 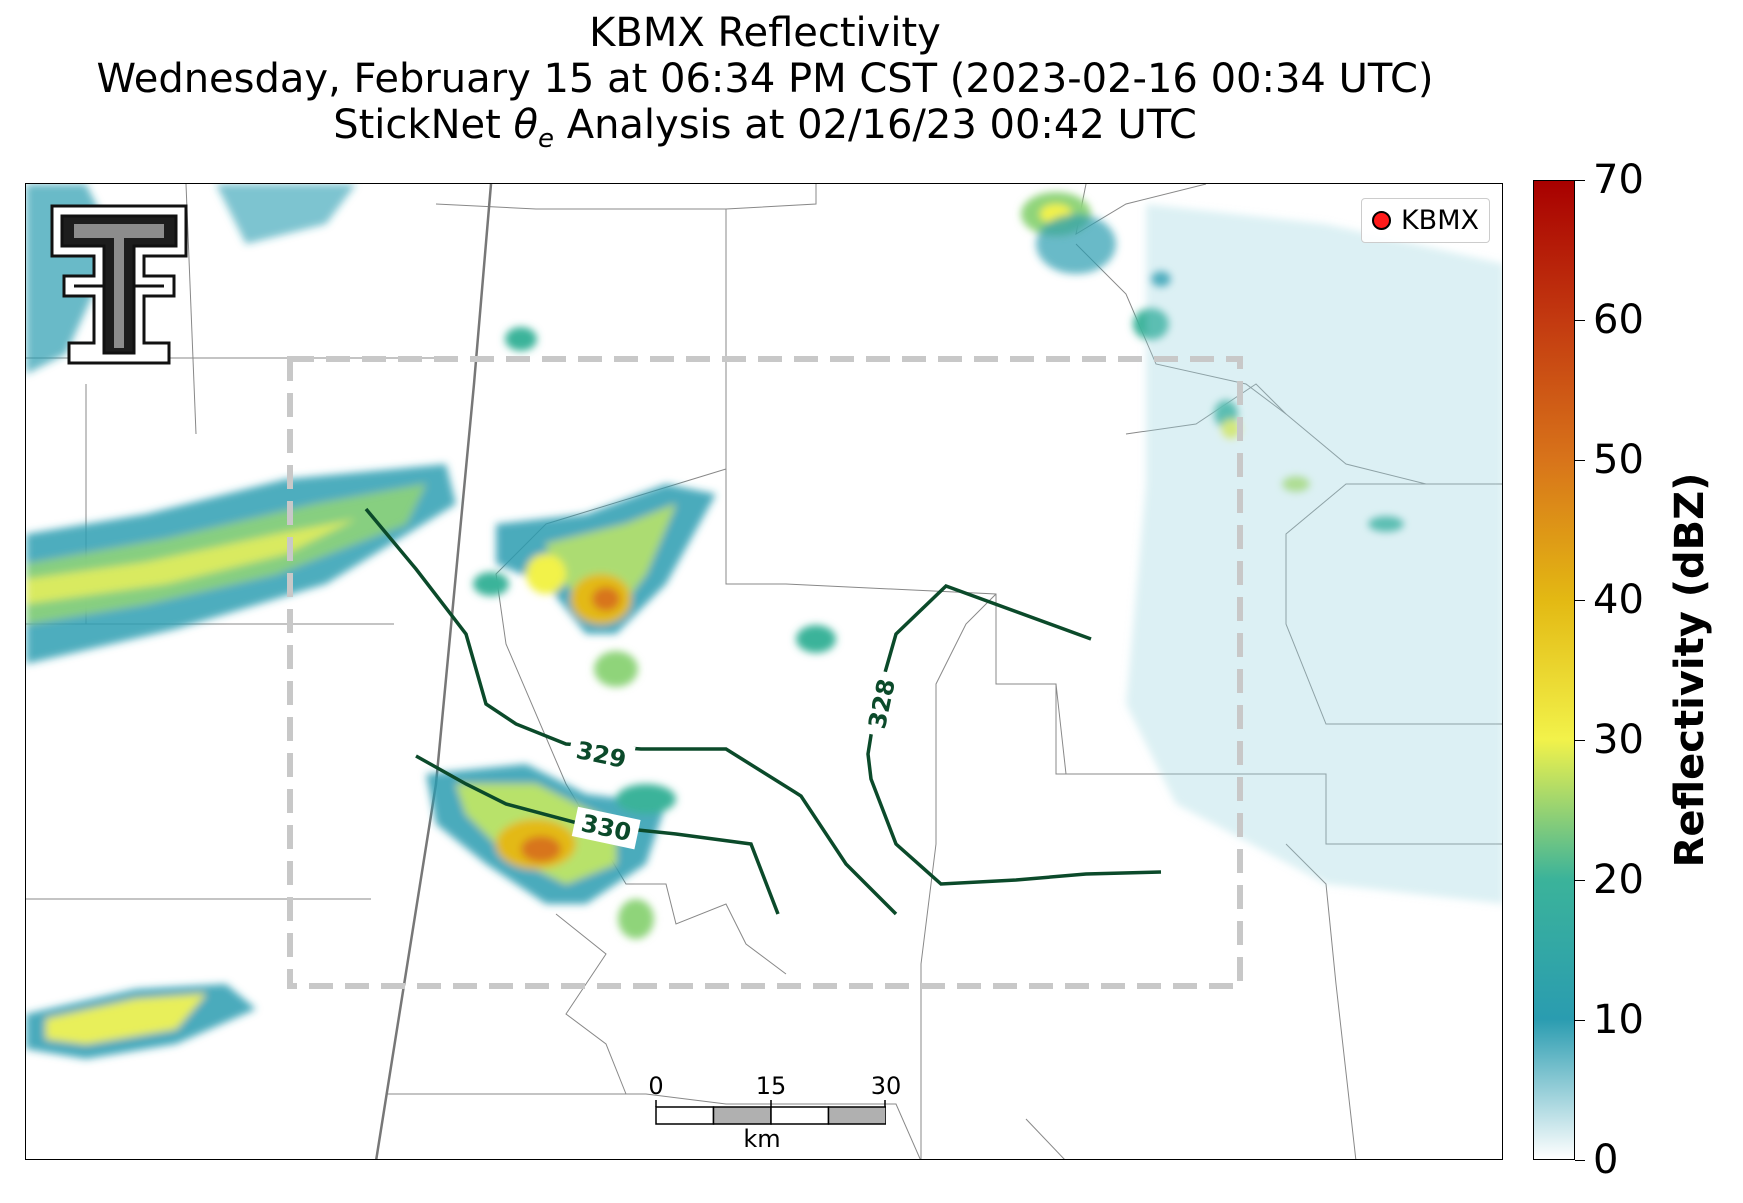 I want to click on scale-tick-30: 30, so click(x=886, y=1086).